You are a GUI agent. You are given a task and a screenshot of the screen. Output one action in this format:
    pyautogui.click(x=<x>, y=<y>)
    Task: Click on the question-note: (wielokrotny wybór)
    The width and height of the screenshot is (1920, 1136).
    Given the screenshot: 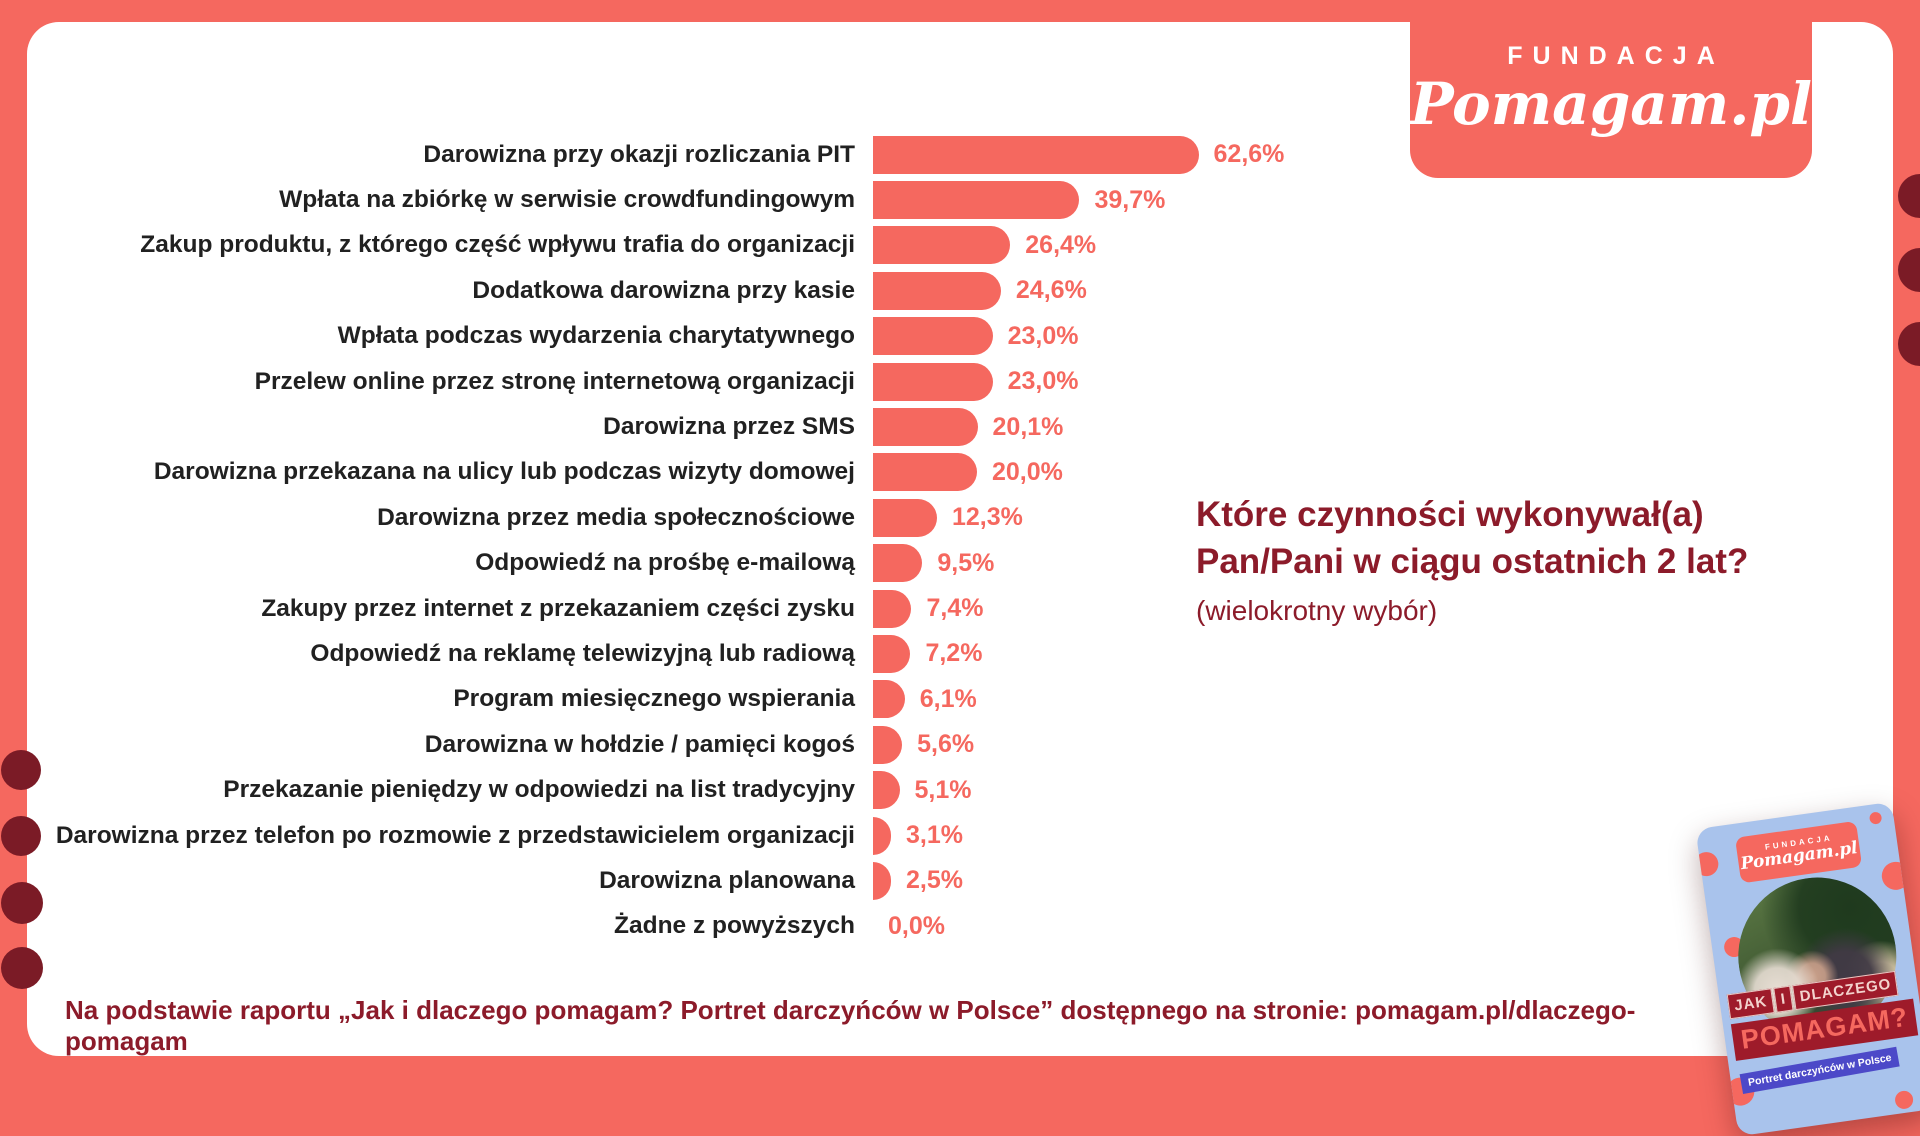 What is the action you would take?
    pyautogui.click(x=1317, y=611)
    